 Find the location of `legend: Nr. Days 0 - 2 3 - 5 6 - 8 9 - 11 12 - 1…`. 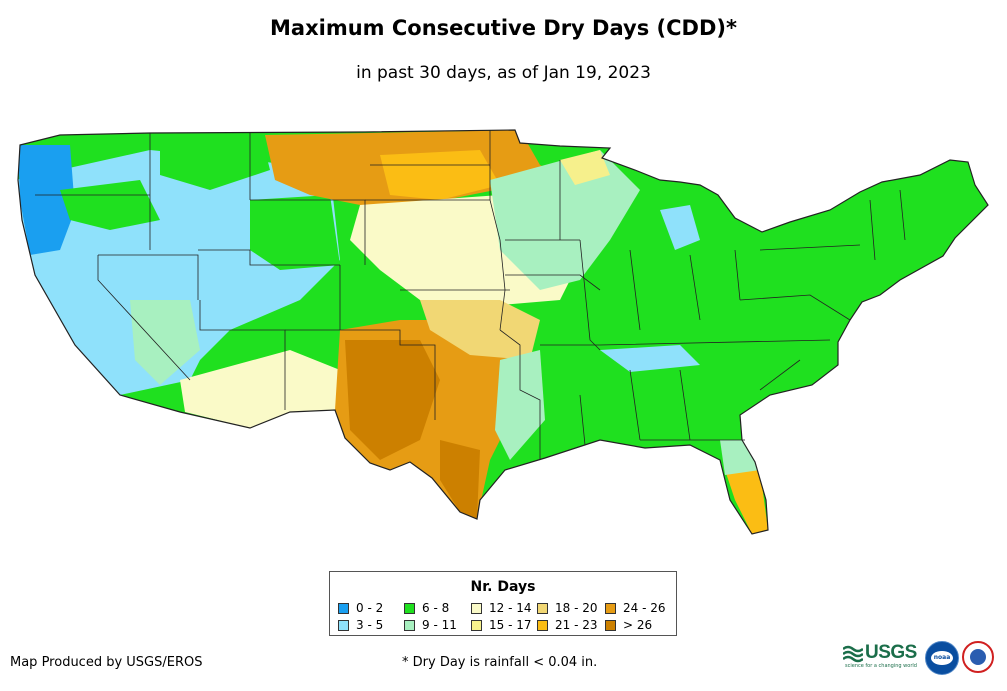

legend: Nr. Days 0 - 2 3 - 5 6 - 8 9 - 11 12 - 1… is located at coordinates (503, 603).